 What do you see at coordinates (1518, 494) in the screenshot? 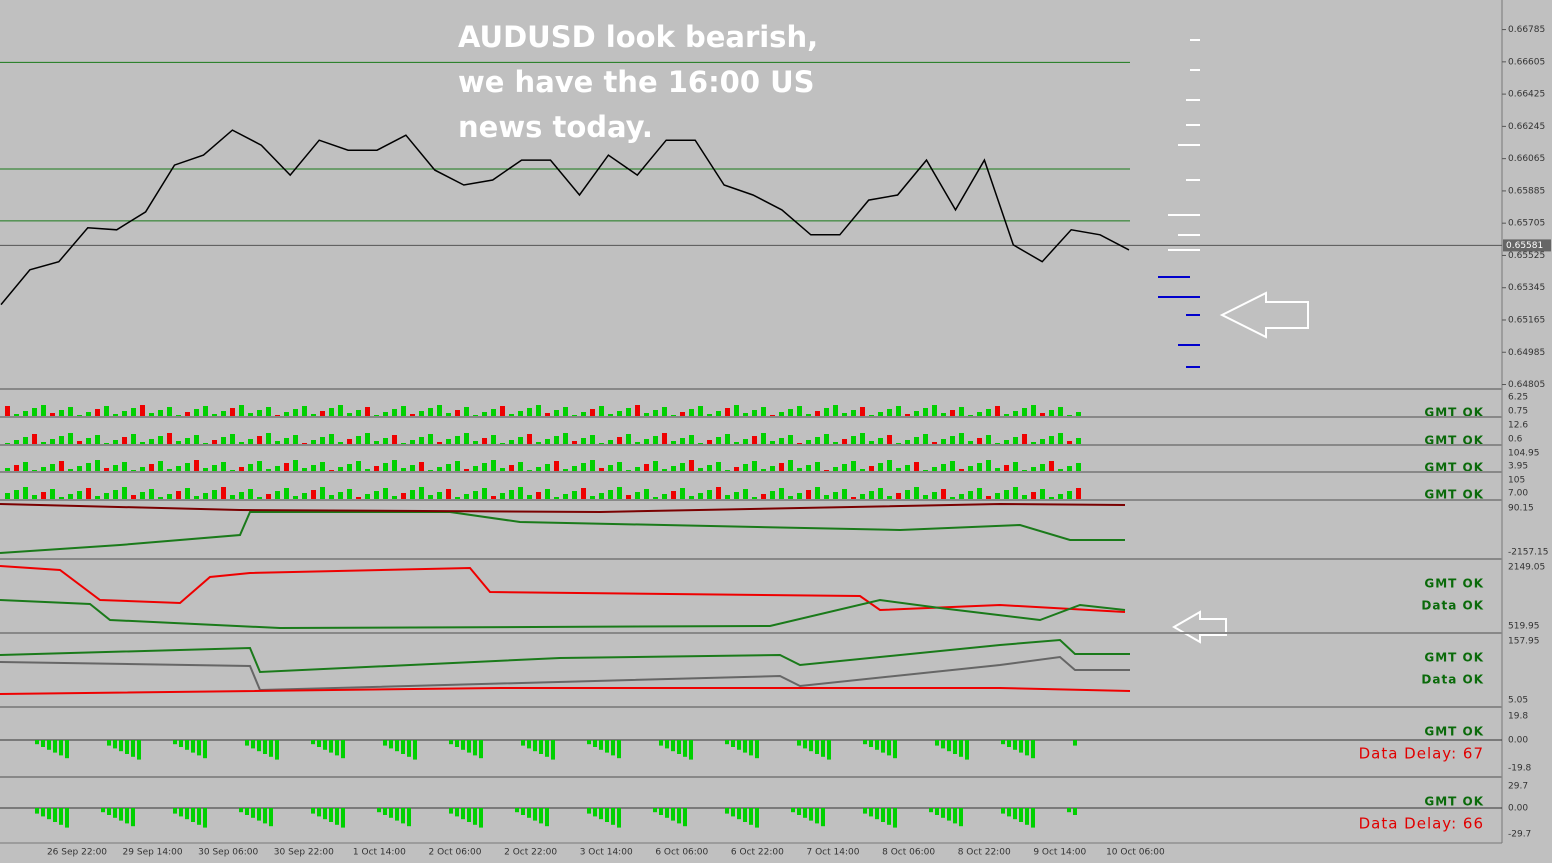
I see `panel-axis-label: 7.00` at bounding box center [1518, 494].